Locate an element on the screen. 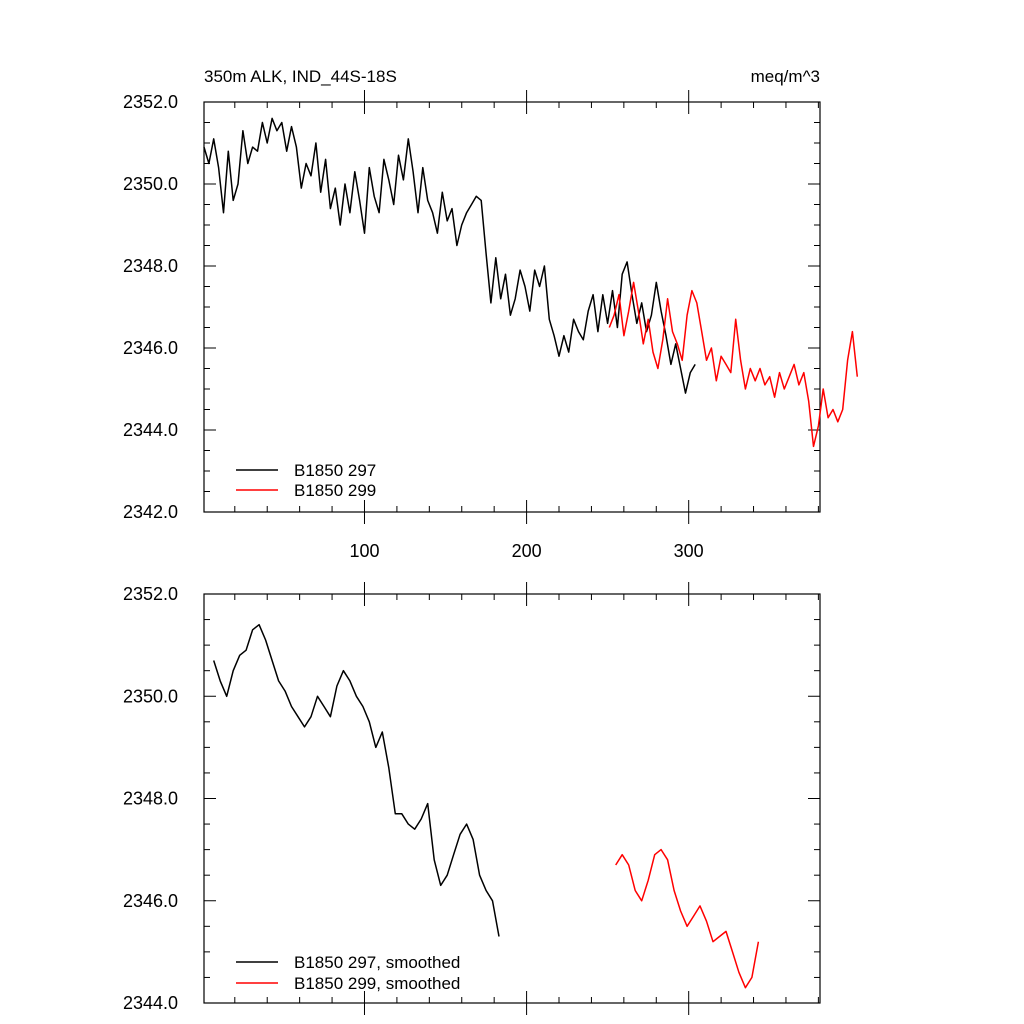 Image resolution: width=1024 pixels, height=1024 pixels. chart-title: 350m ALK, IND_44S-18S is located at coordinates (300, 76).